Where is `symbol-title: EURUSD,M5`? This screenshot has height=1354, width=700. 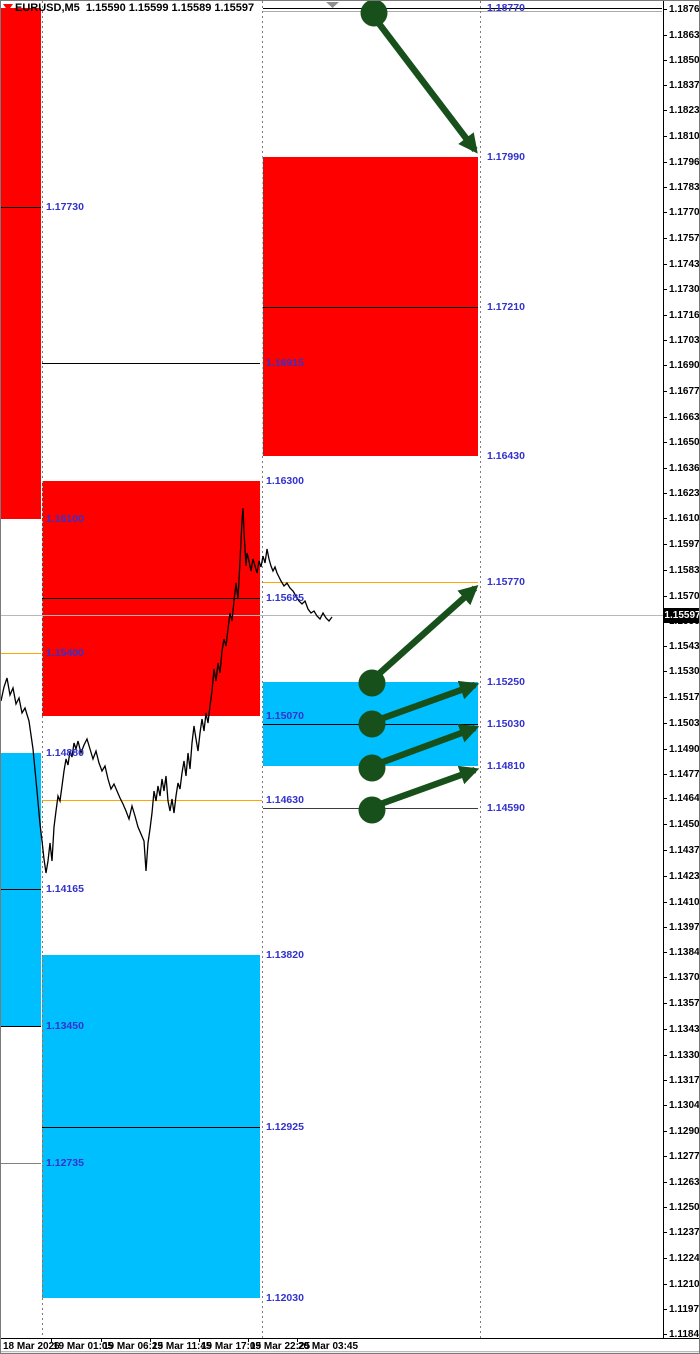 symbol-title: EURUSD,M5 is located at coordinates (47, 8).